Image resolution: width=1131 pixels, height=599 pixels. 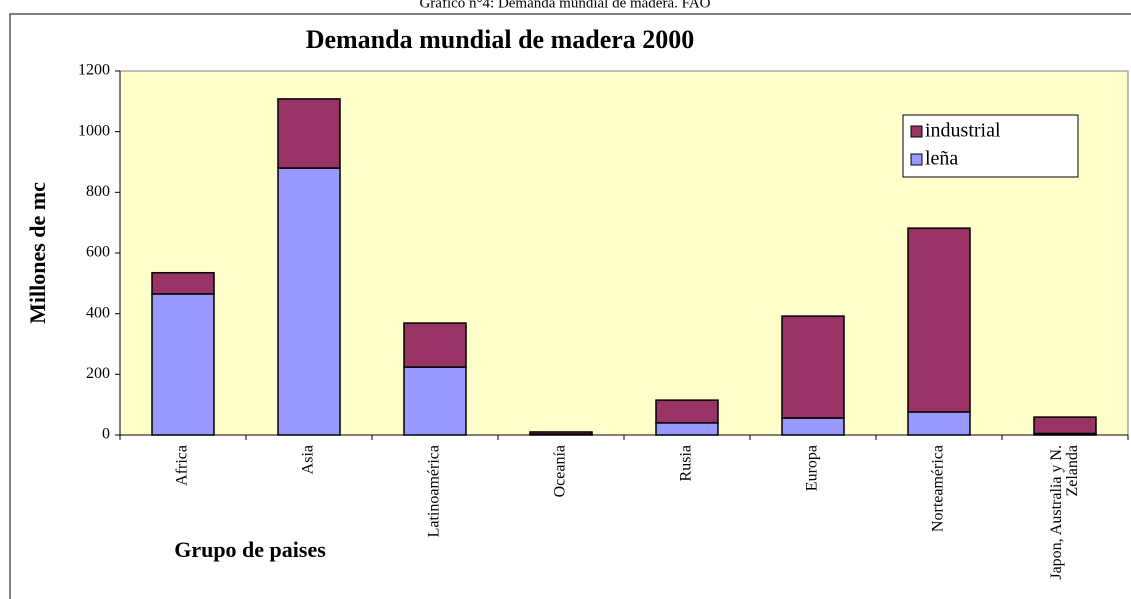 I want to click on x-tick-label: Japon, Australia y N.Zelanda, so click(x=1064, y=512).